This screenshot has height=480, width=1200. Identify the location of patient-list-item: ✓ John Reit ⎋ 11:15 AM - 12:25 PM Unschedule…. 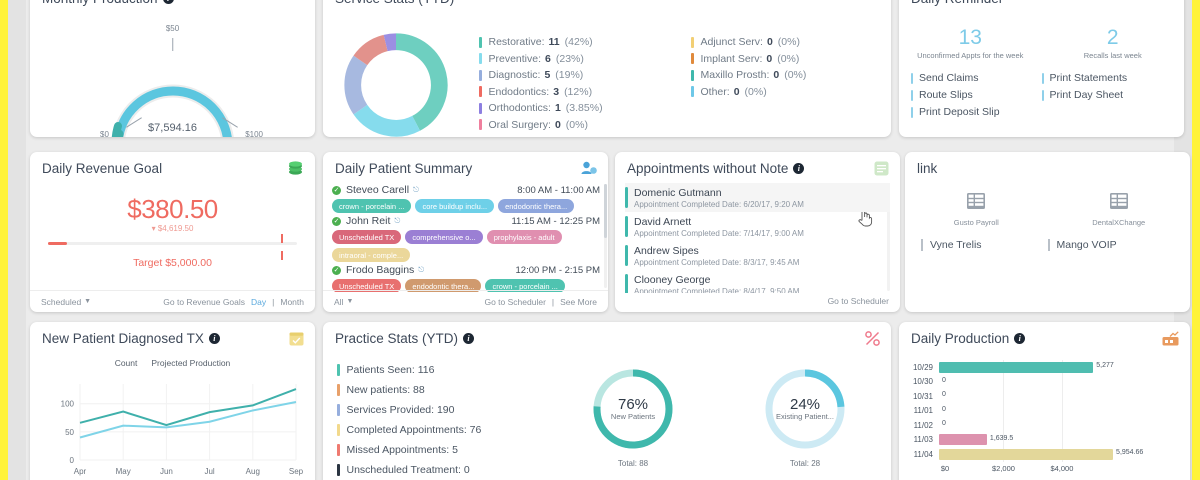
(466, 238).